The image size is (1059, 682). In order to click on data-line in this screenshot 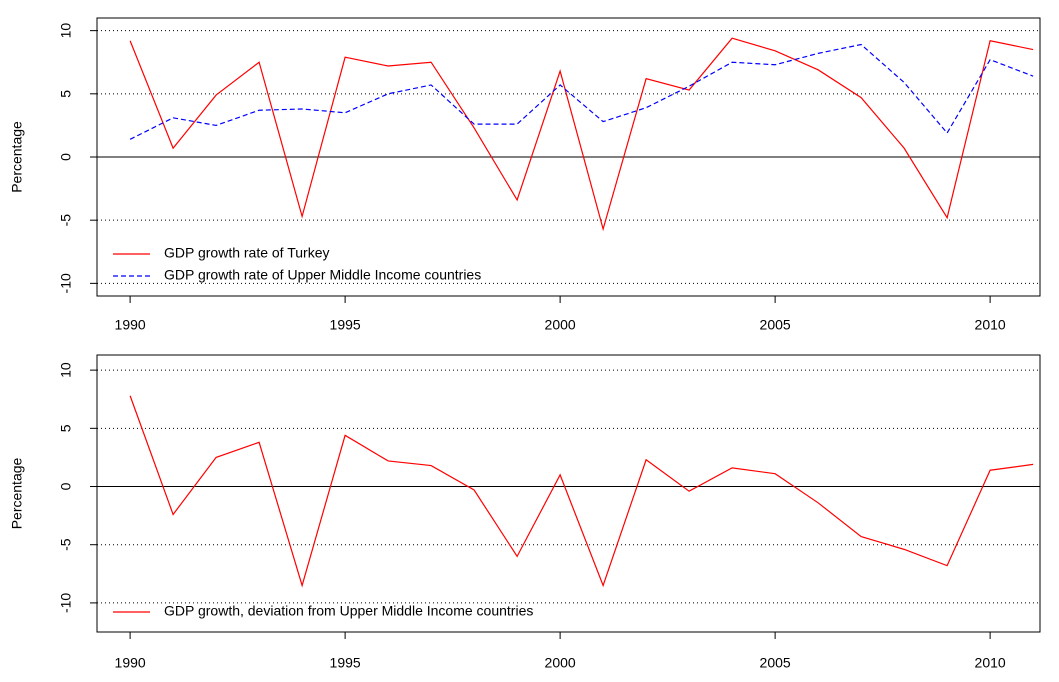, I will do `click(581, 91)`.